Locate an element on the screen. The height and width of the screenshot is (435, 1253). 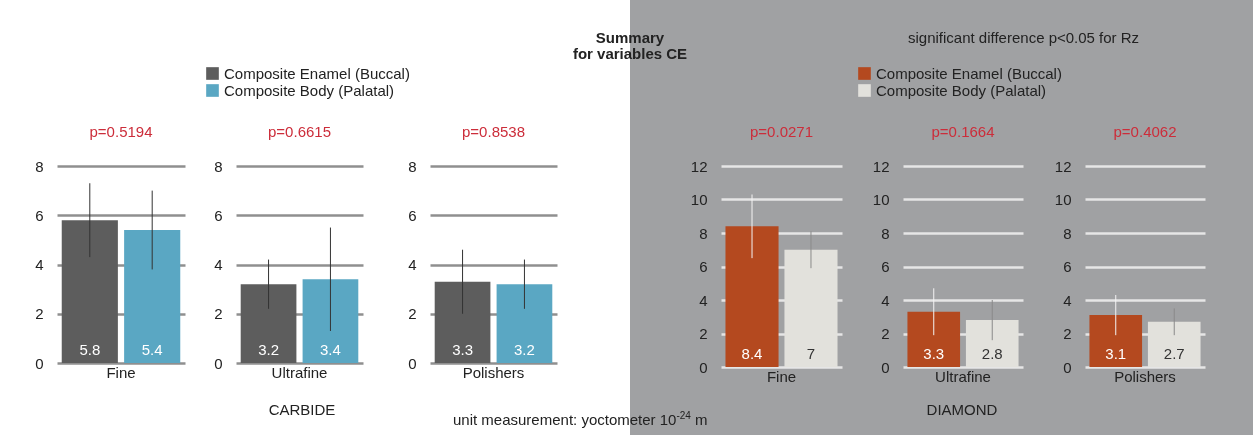
text: Summary for variables CE is located at coordinates (630, 45).